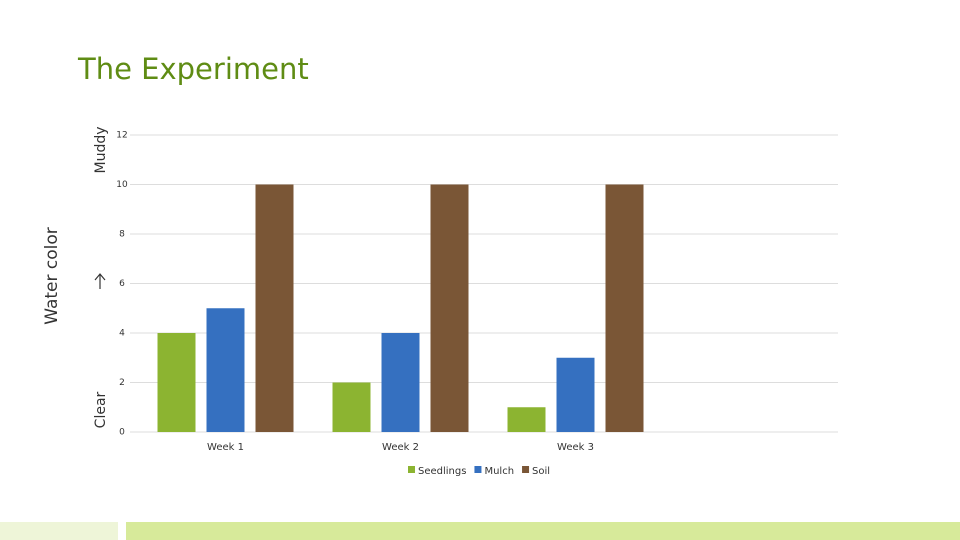 Image resolution: width=960 pixels, height=540 pixels. Describe the element at coordinates (543, 531) in the screenshot. I see `footer-bar-right` at that location.